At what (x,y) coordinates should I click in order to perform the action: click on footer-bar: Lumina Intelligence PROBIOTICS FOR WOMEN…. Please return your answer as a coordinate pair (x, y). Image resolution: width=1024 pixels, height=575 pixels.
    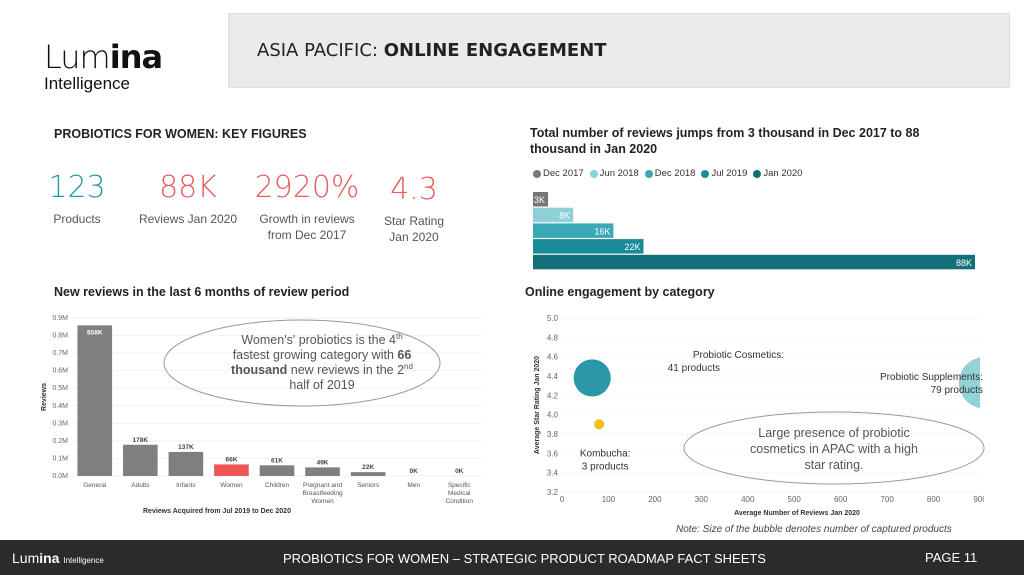
    Looking at the image, I should click on (512, 557).